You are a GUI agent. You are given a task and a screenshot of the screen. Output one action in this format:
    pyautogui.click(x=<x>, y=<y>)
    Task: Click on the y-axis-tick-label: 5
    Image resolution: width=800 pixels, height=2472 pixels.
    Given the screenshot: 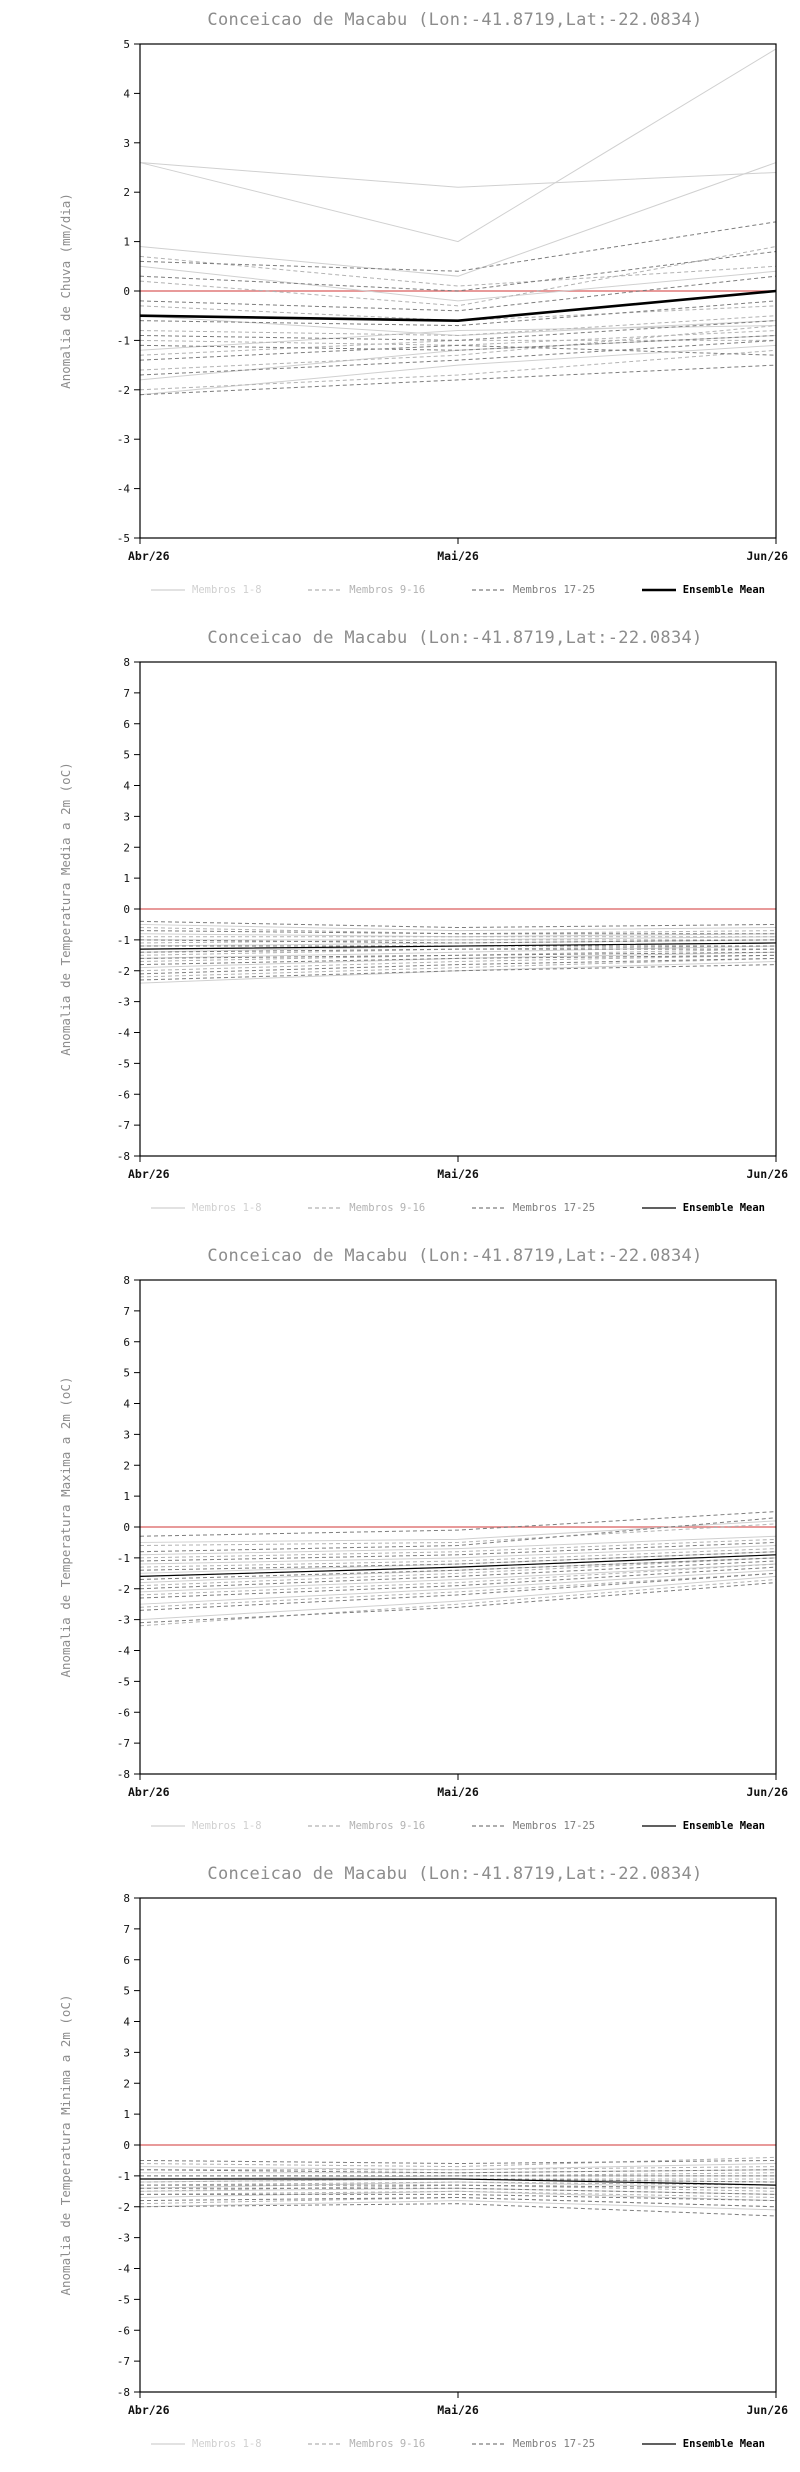 What is the action you would take?
    pyautogui.click(x=126, y=44)
    